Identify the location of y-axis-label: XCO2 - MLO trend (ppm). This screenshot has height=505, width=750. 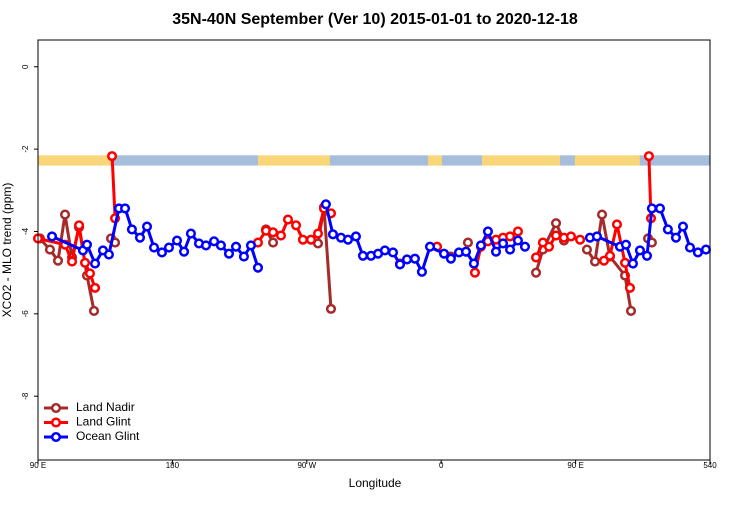
(7, 250).